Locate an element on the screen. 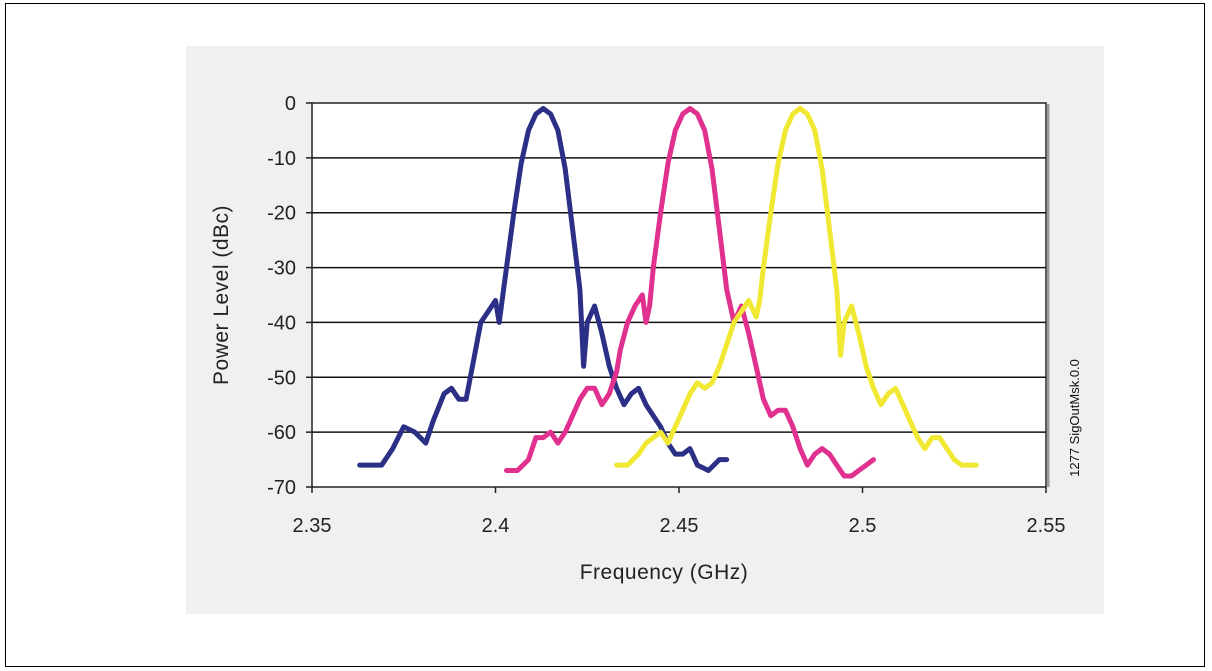 This screenshot has width=1212, height=671. x-tick-label: 2.4 is located at coordinates (496, 526).